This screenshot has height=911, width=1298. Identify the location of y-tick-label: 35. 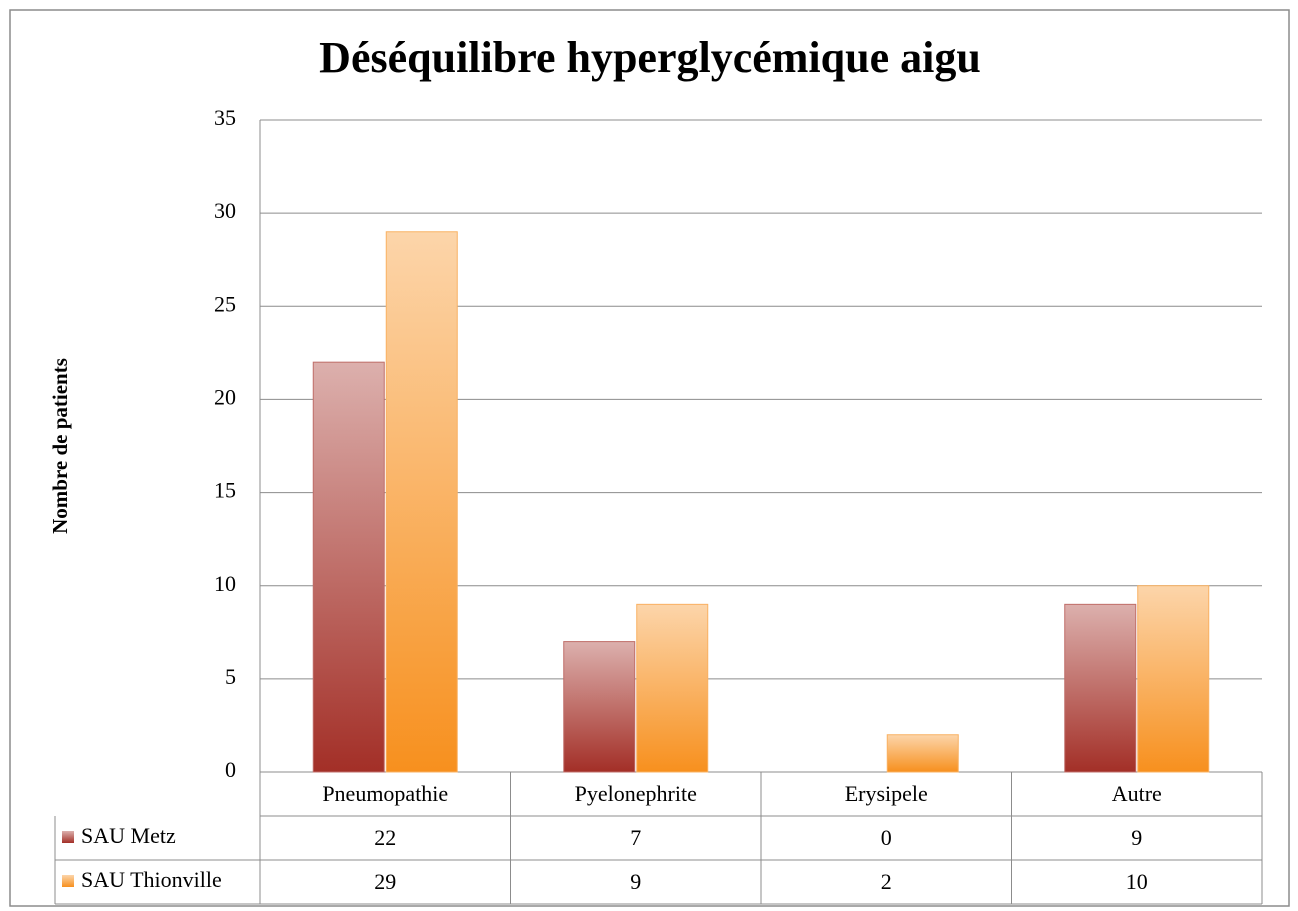
(225, 117).